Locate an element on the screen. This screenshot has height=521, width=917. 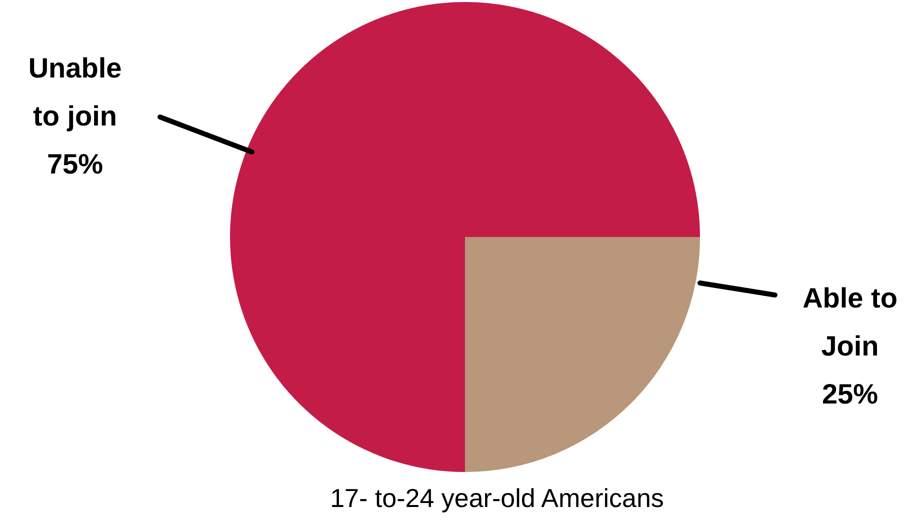
data-label: 75% is located at coordinates (75, 164).